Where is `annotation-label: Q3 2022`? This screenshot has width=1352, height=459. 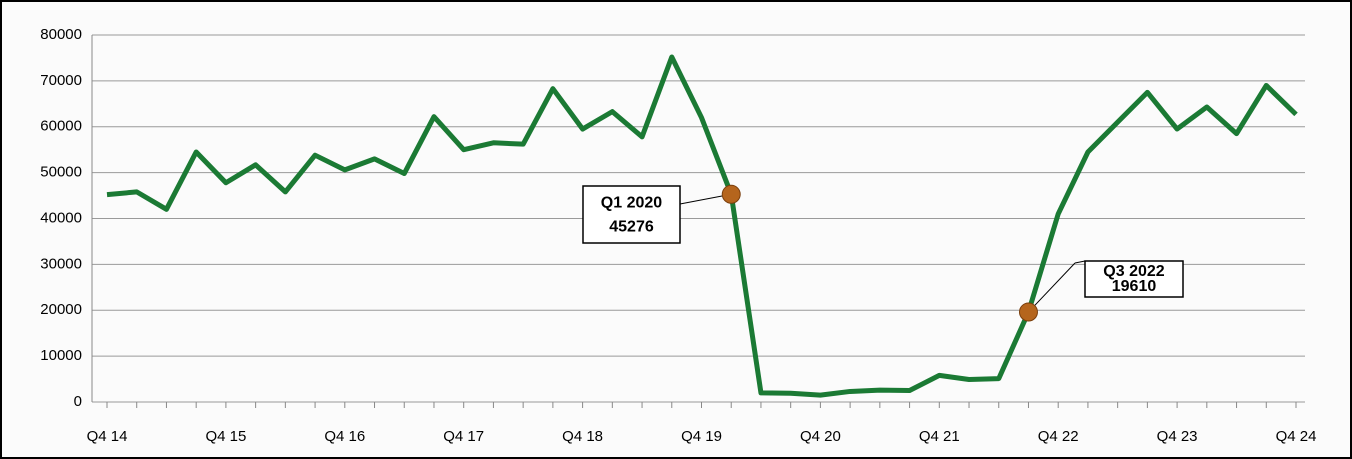
annotation-label: Q3 2022 is located at coordinates (1133, 271).